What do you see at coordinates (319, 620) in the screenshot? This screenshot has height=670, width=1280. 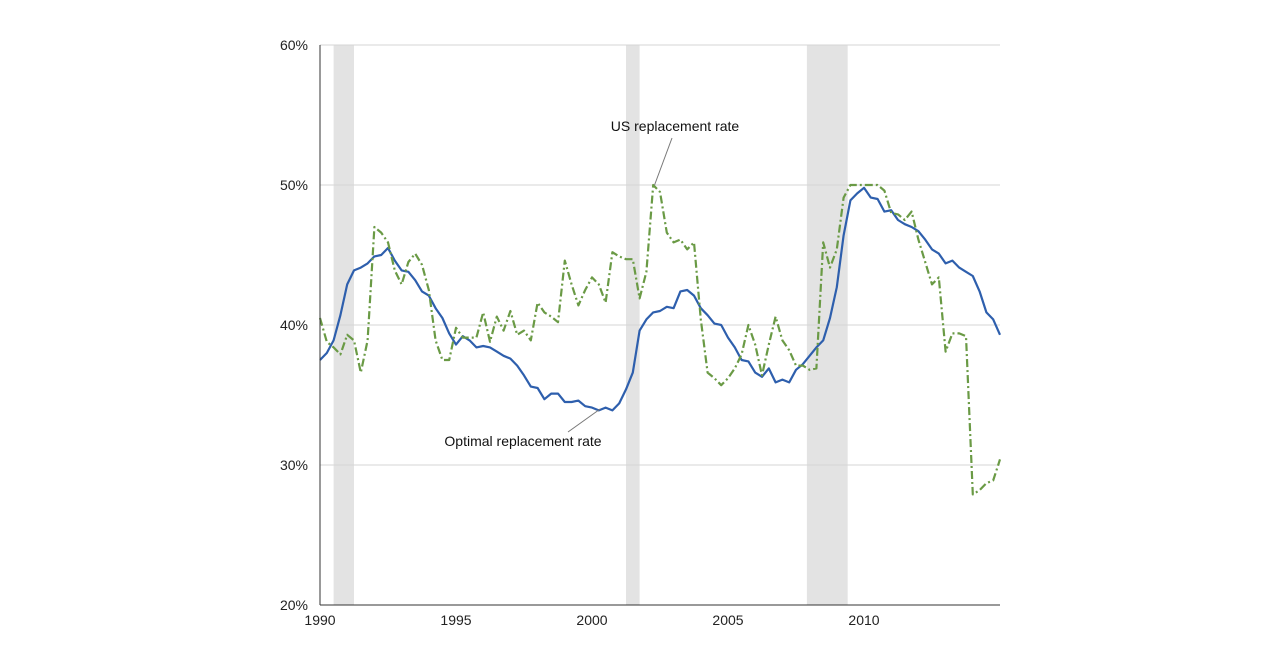 I see `x-tick-label: 1990` at bounding box center [319, 620].